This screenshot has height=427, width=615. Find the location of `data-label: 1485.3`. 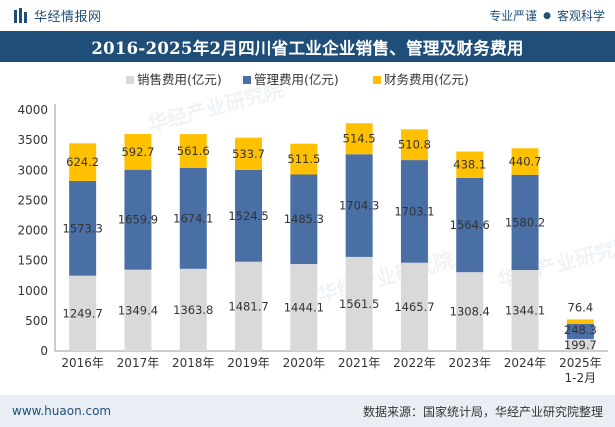

data-label: 1485.3 is located at coordinates (304, 219).